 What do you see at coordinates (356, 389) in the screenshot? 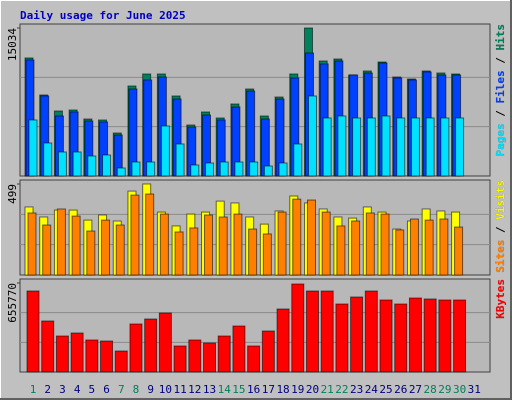
I see `x-tick-label: 23` at bounding box center [356, 389].